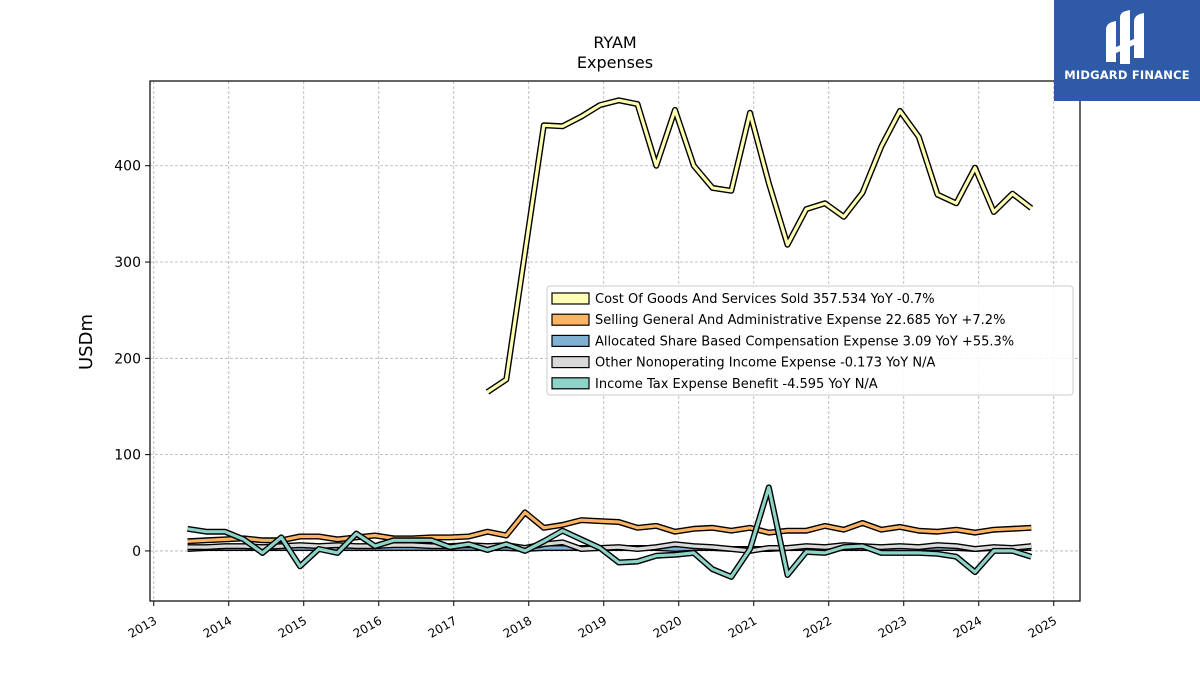 The width and height of the screenshot is (1200, 675). Describe the element at coordinates (292, 626) in the screenshot. I see `x-tick-label: 2015` at that location.